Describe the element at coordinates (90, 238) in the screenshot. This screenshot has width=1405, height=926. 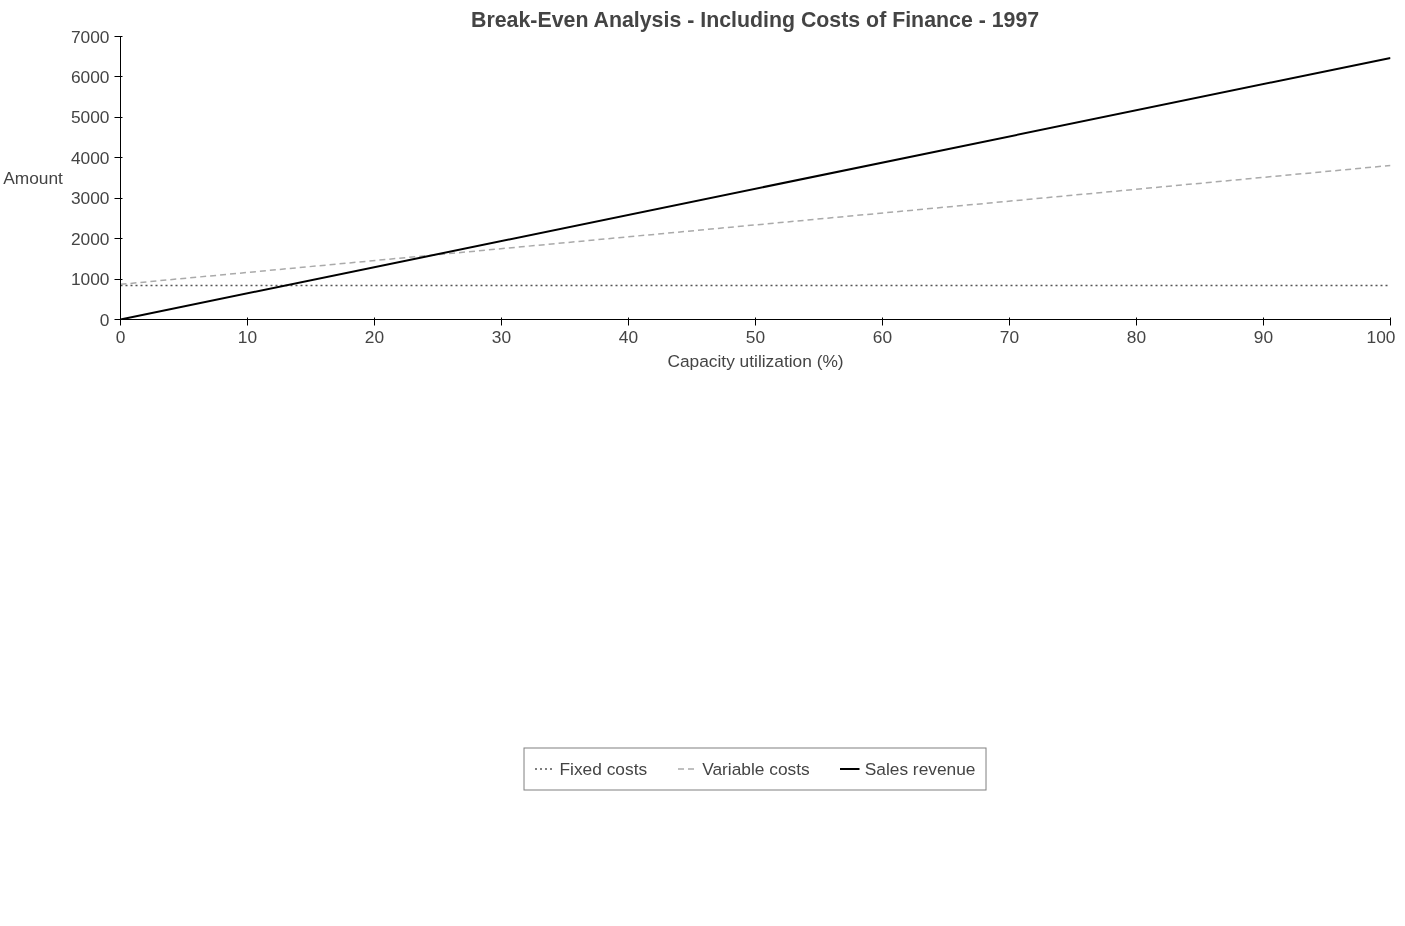
I see `y-tick-label: 2000` at that location.